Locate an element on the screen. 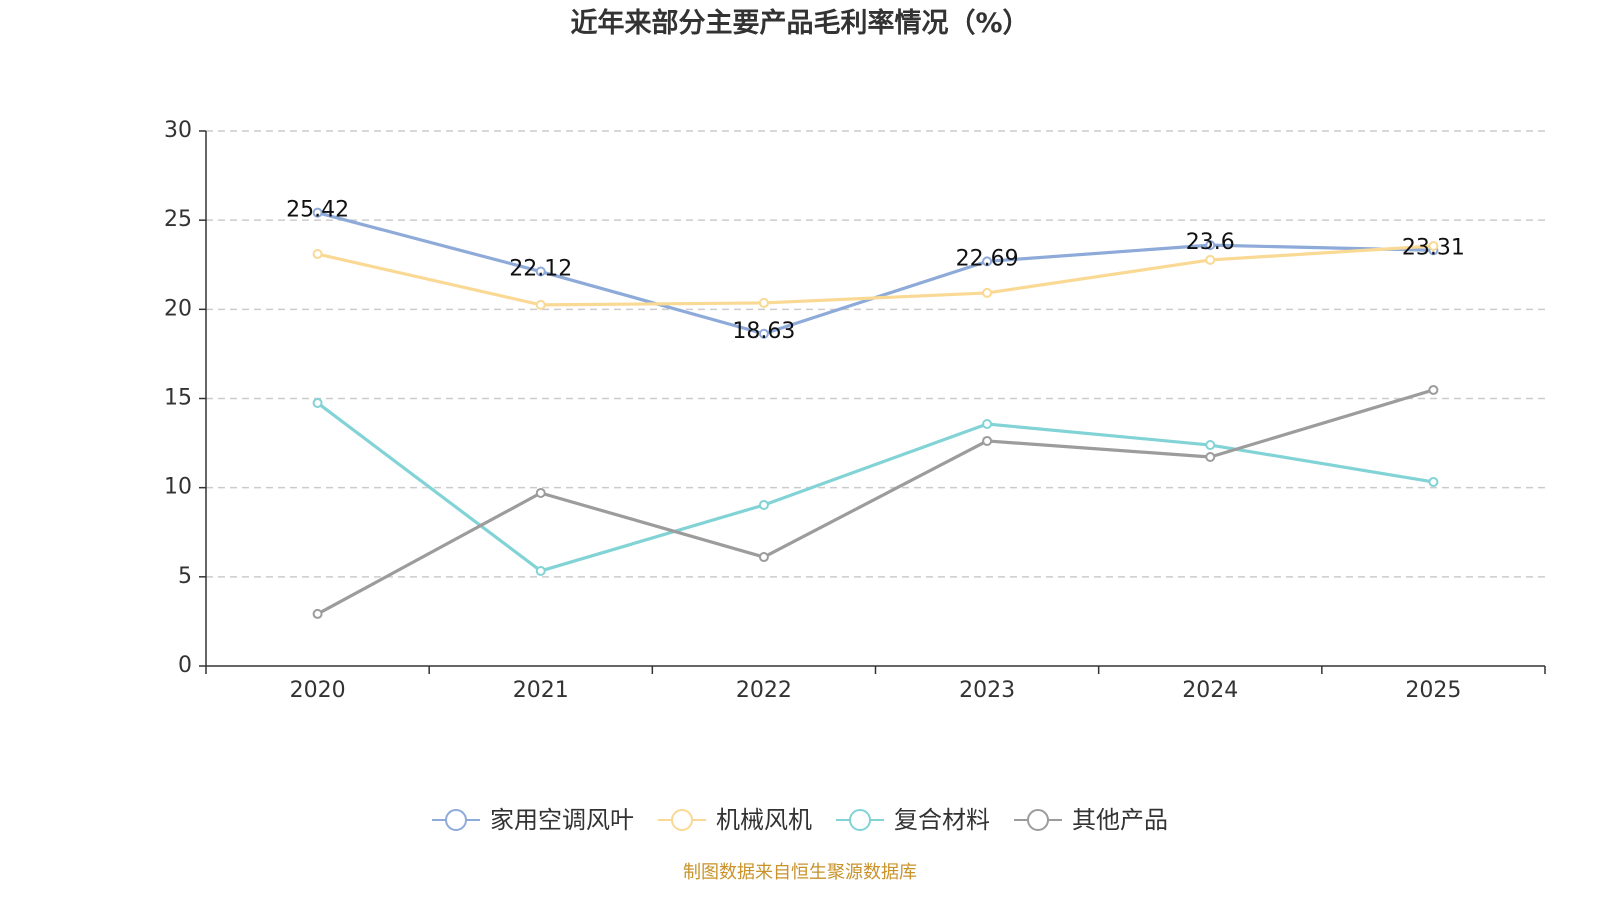 This screenshot has height=900, width=1600. data-label: 23.31 is located at coordinates (1433, 247).